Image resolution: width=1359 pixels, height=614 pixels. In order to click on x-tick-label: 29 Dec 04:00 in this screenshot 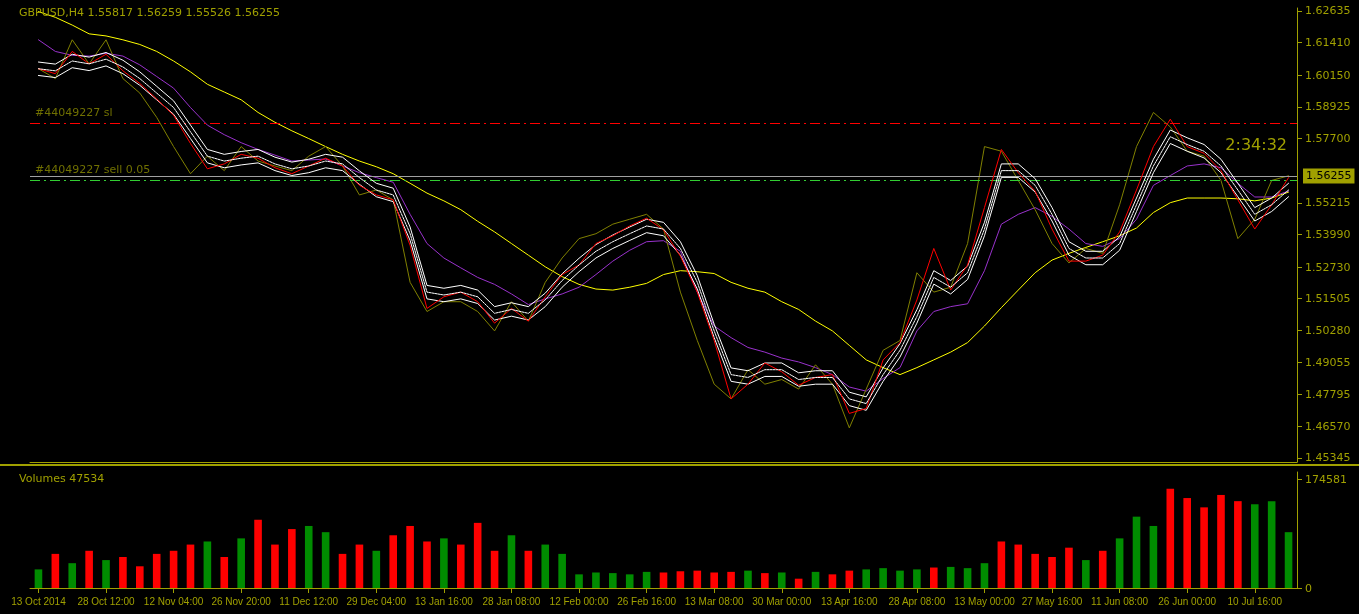, I will do `click(376, 601)`.